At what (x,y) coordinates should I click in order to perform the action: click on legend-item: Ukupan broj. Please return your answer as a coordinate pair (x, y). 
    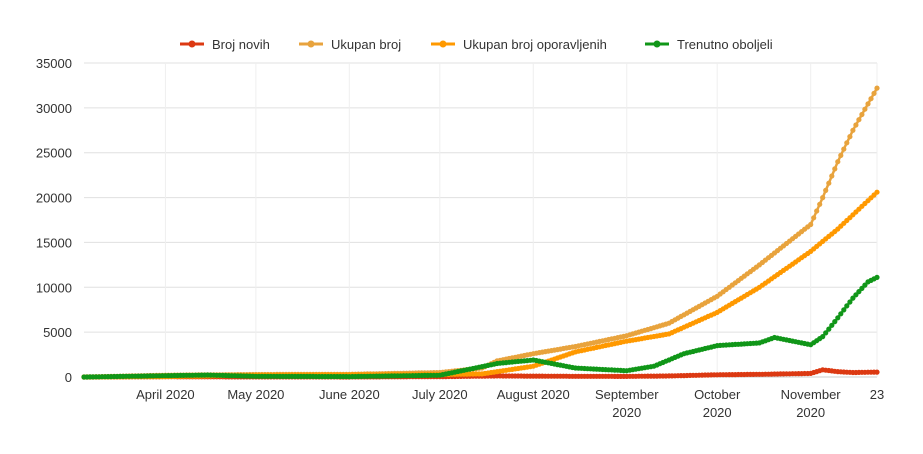
    Looking at the image, I should click on (350, 44).